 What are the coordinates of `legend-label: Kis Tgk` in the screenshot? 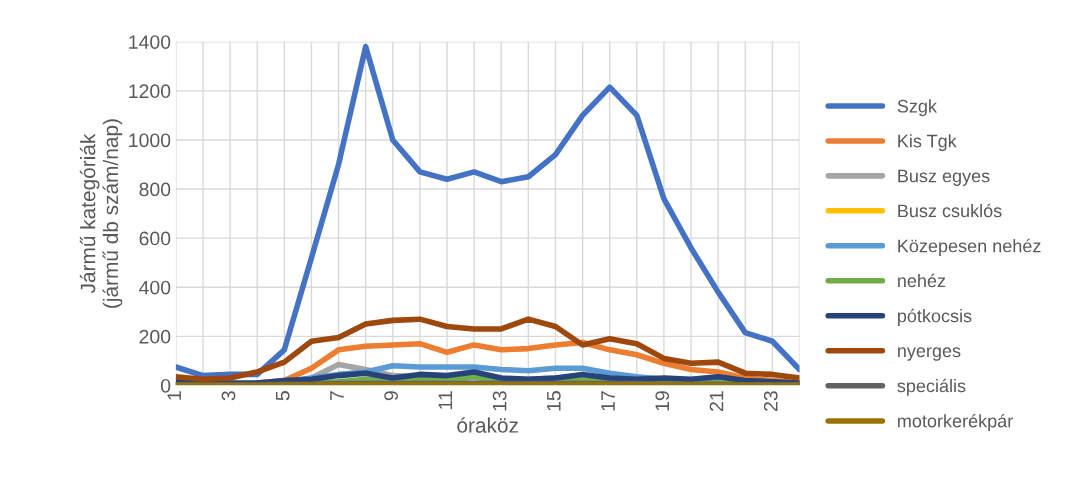 It's located at (927, 143).